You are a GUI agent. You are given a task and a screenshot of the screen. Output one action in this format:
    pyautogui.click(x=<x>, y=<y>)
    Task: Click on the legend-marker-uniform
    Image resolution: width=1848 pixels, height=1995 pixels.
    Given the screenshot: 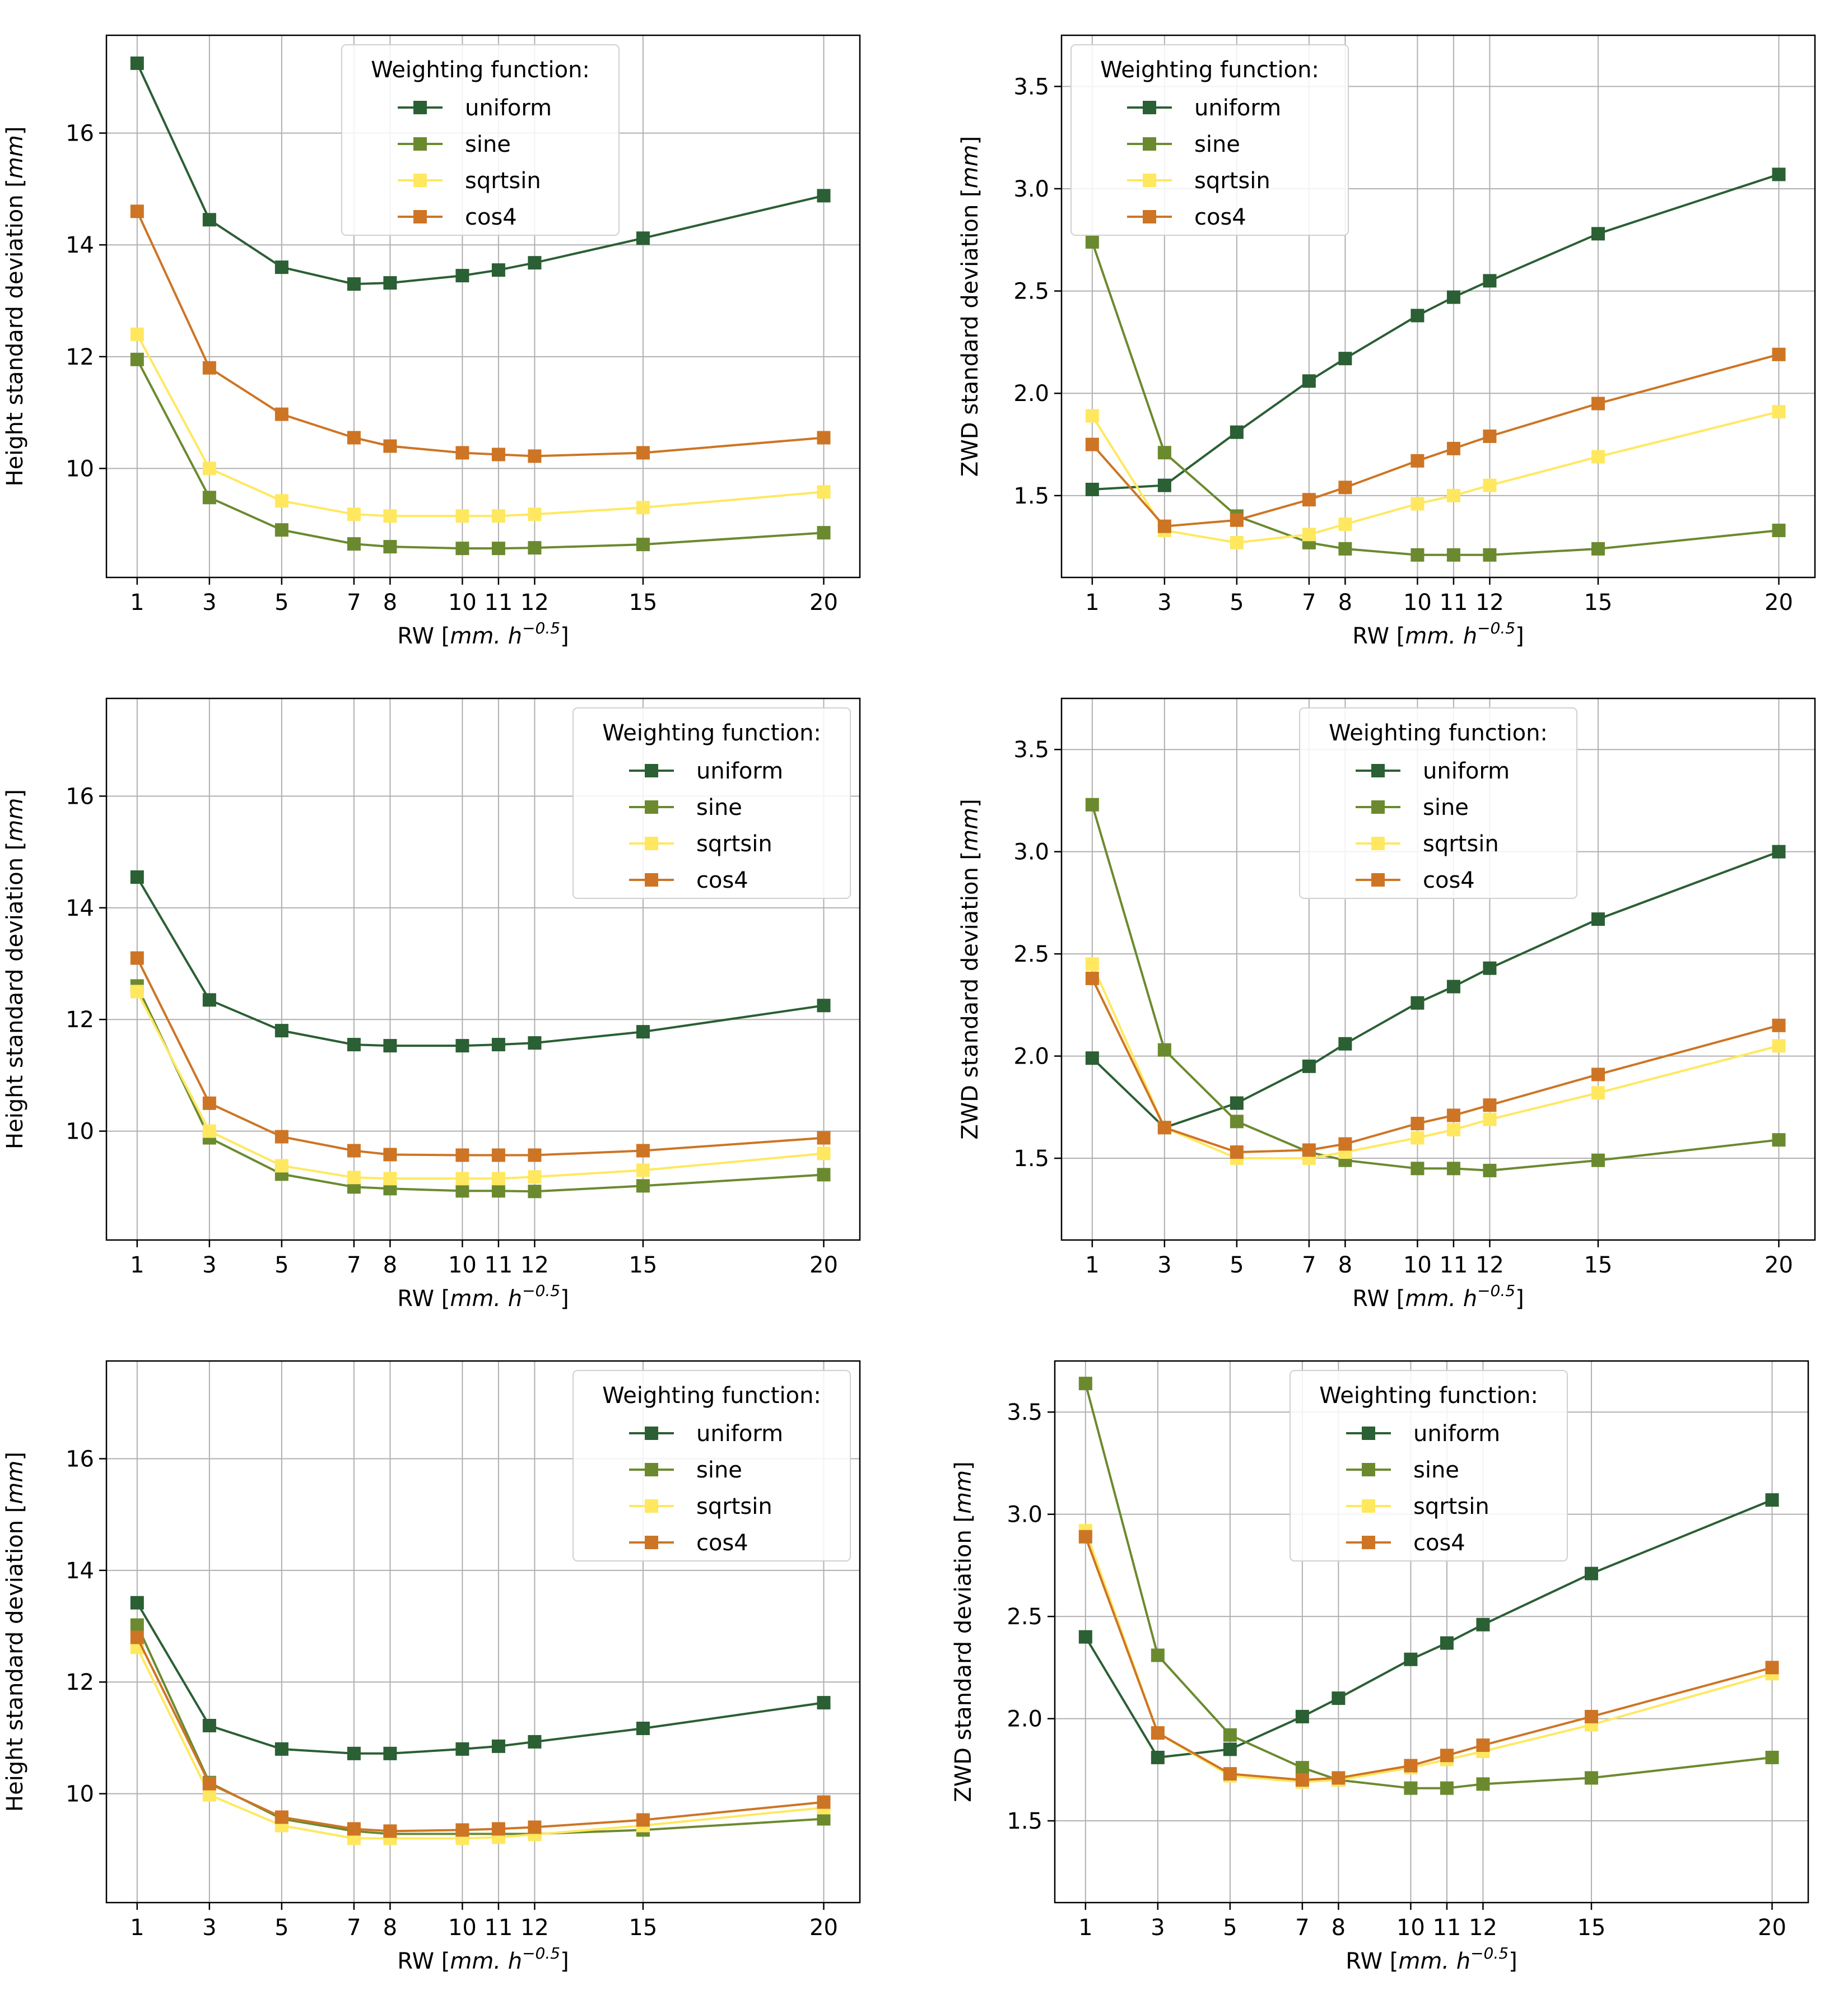 What is the action you would take?
    pyautogui.click(x=651, y=1433)
    